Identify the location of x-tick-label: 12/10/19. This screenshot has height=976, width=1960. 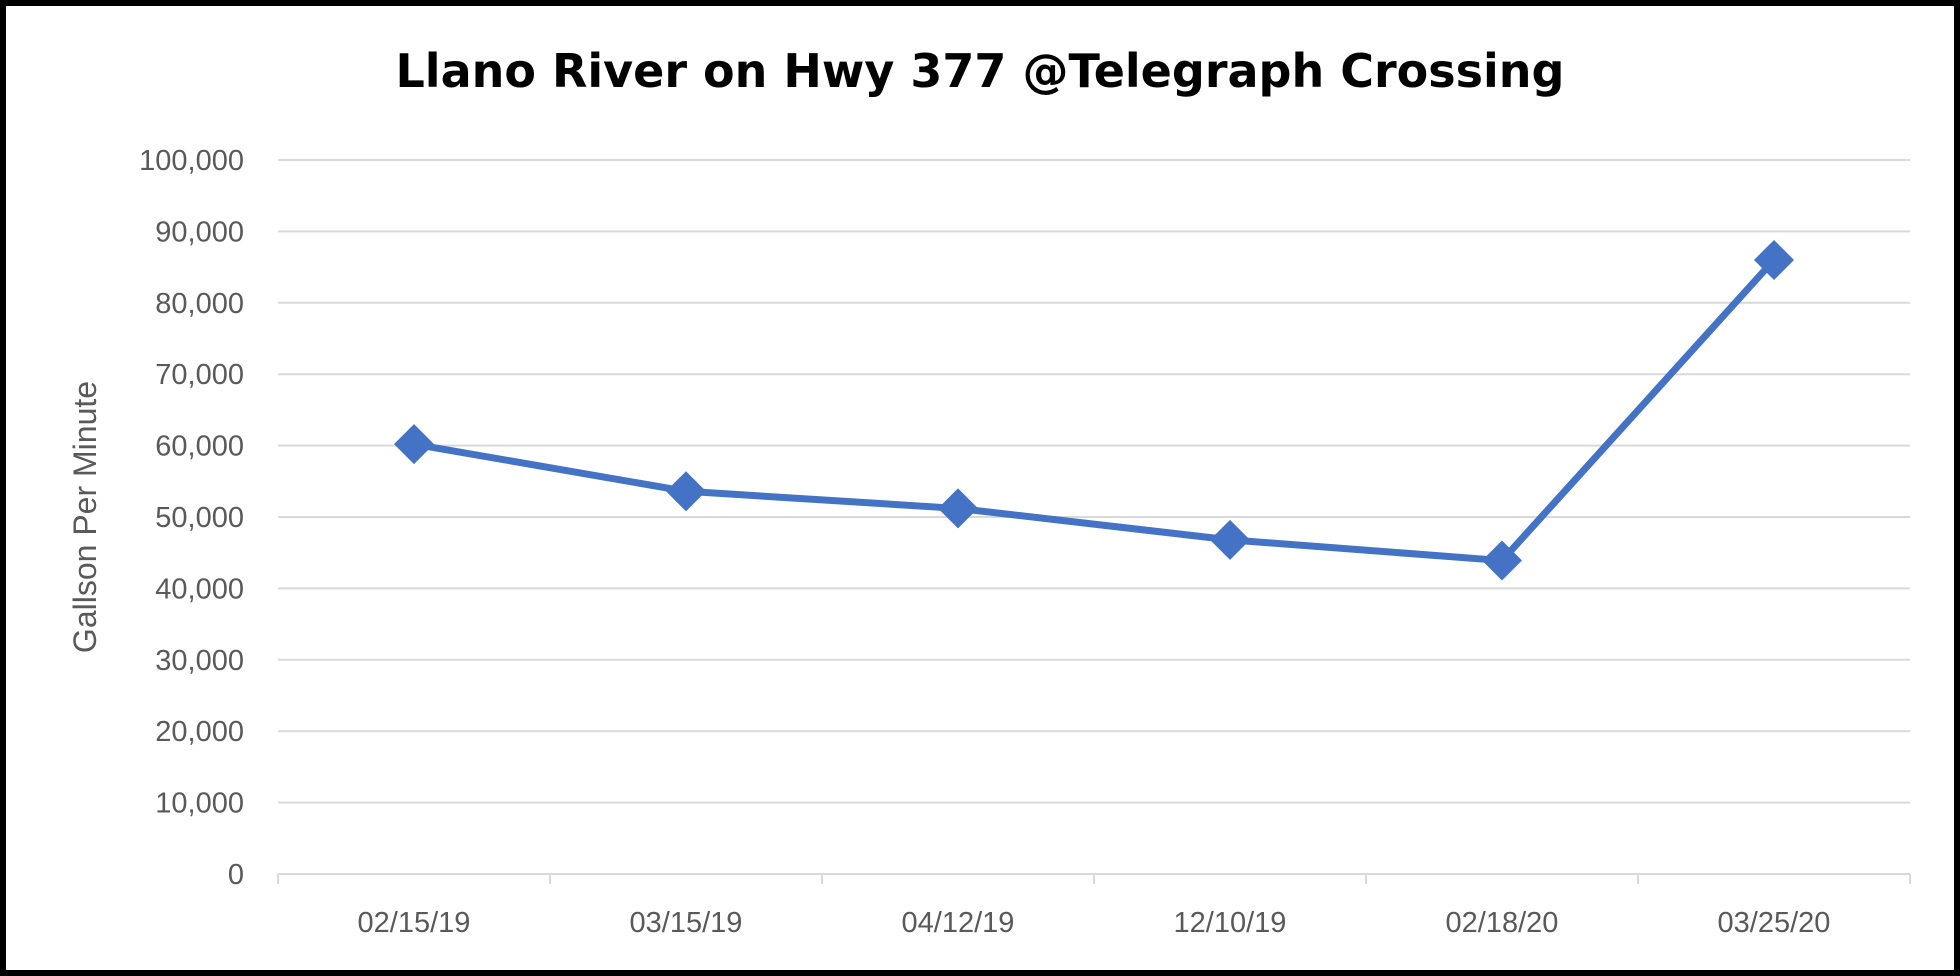
(1230, 923).